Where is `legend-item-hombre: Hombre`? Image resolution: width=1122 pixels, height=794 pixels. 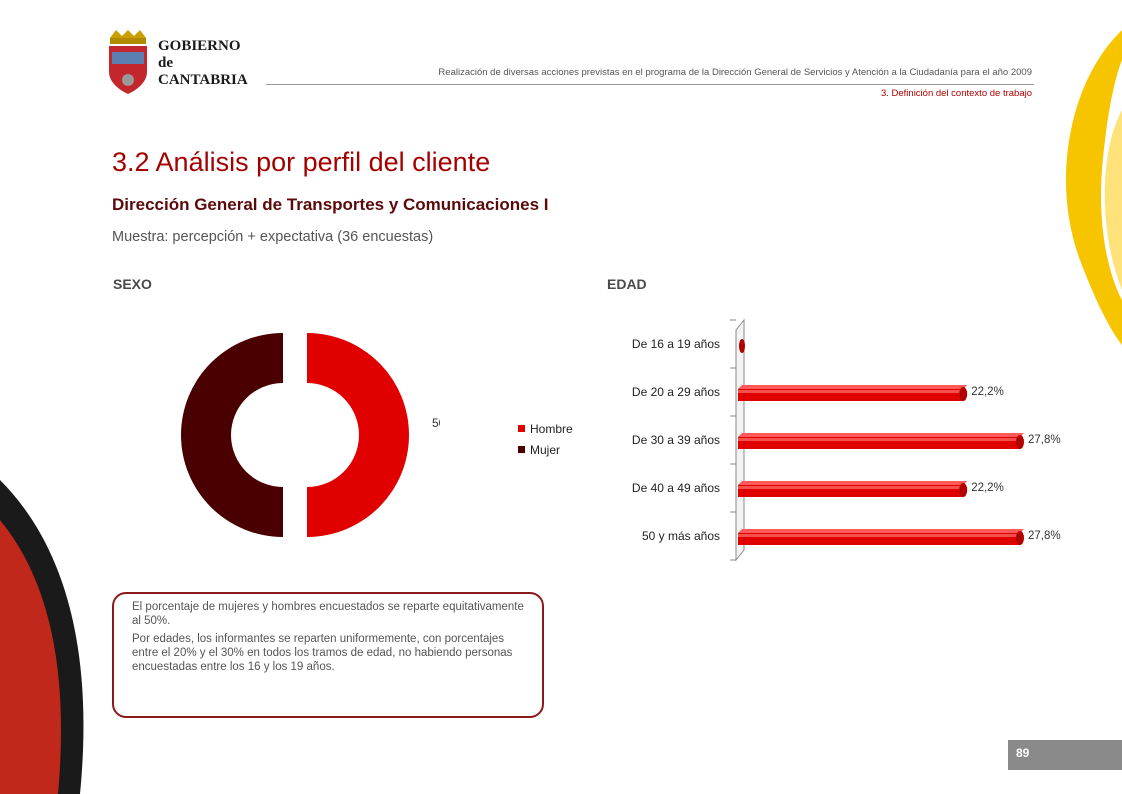
legend-item-hombre: Hombre is located at coordinates (545, 428).